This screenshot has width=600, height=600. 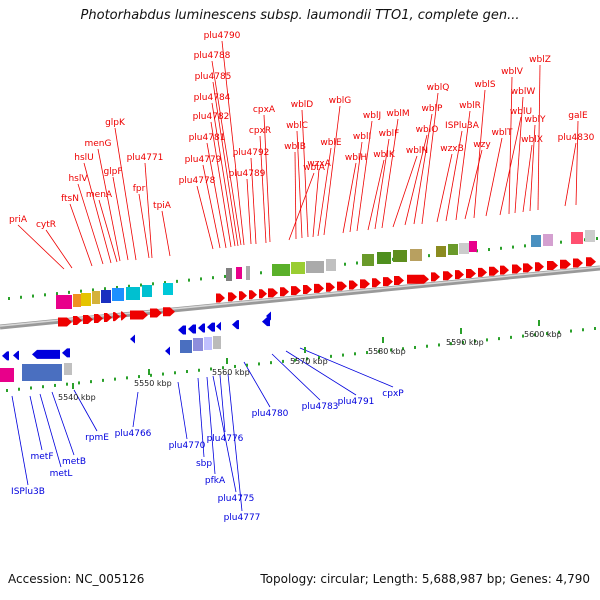 I want to click on gene-label-plu4783: plu4783, so click(x=320, y=407).